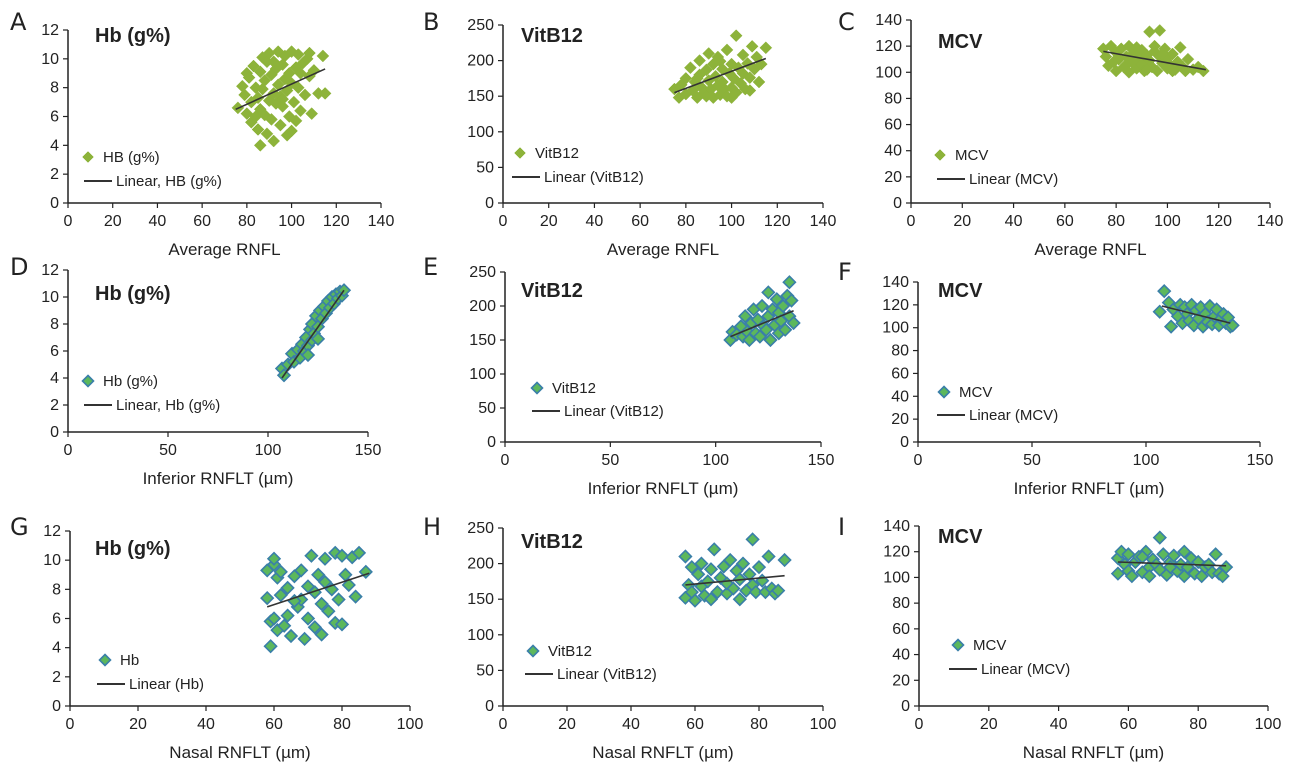 The width and height of the screenshot is (1295, 771). Describe the element at coordinates (169, 181) in the screenshot. I see `legend-line-label: Linear, HB (g%)` at that location.